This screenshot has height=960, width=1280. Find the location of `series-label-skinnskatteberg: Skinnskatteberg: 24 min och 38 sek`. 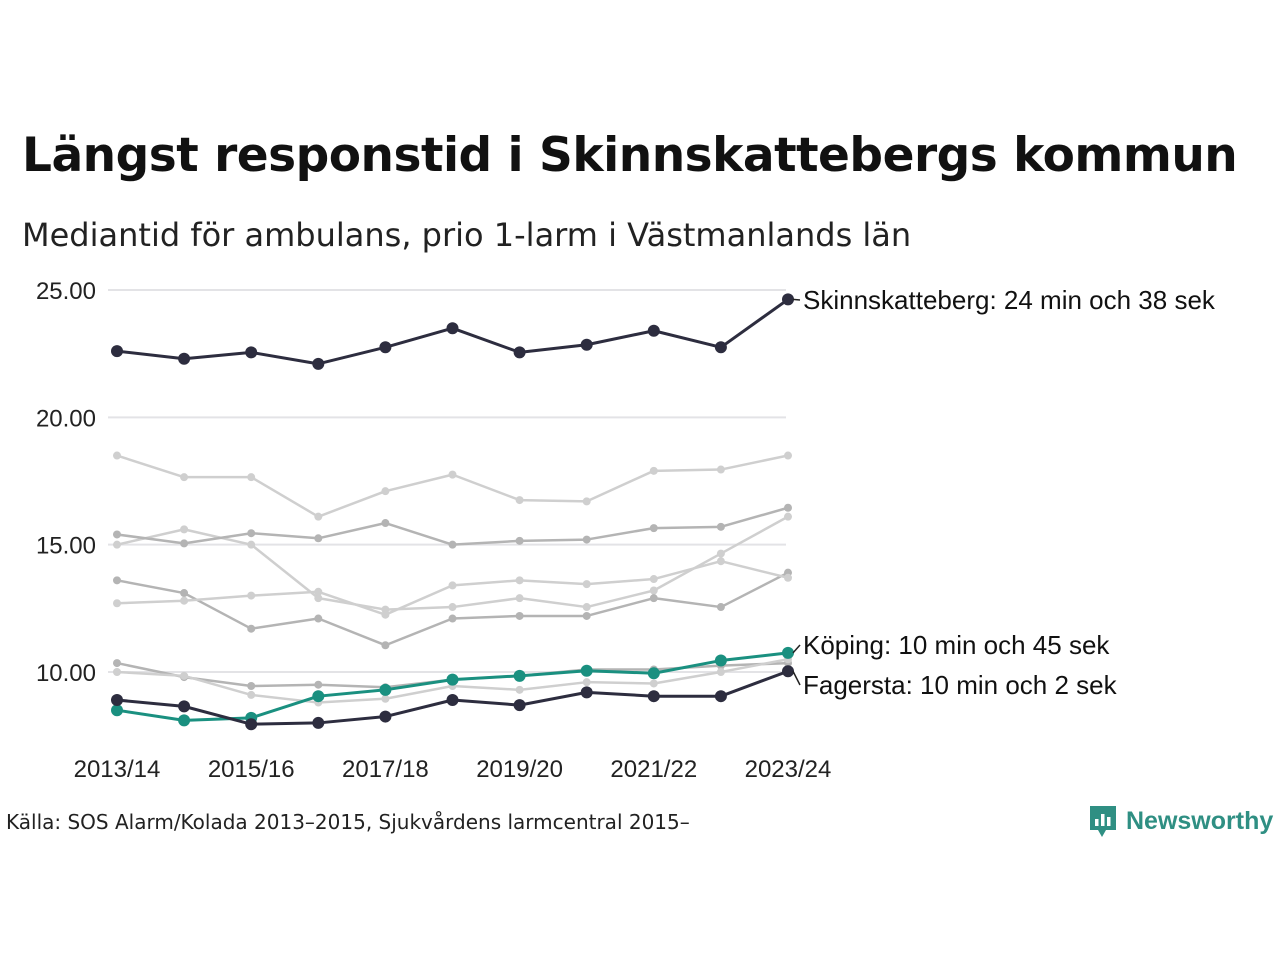

series-label-skinnskatteberg: Skinnskatteberg: 24 min och 38 sek is located at coordinates (1009, 300).